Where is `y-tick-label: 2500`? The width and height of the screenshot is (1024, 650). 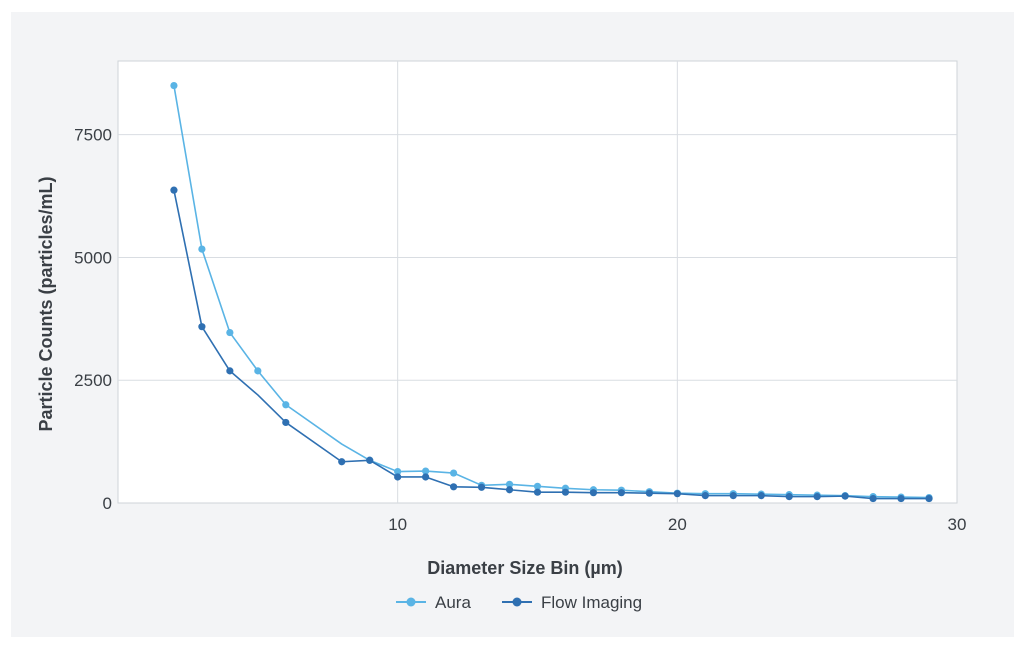
y-tick-label: 2500 is located at coordinates (93, 380).